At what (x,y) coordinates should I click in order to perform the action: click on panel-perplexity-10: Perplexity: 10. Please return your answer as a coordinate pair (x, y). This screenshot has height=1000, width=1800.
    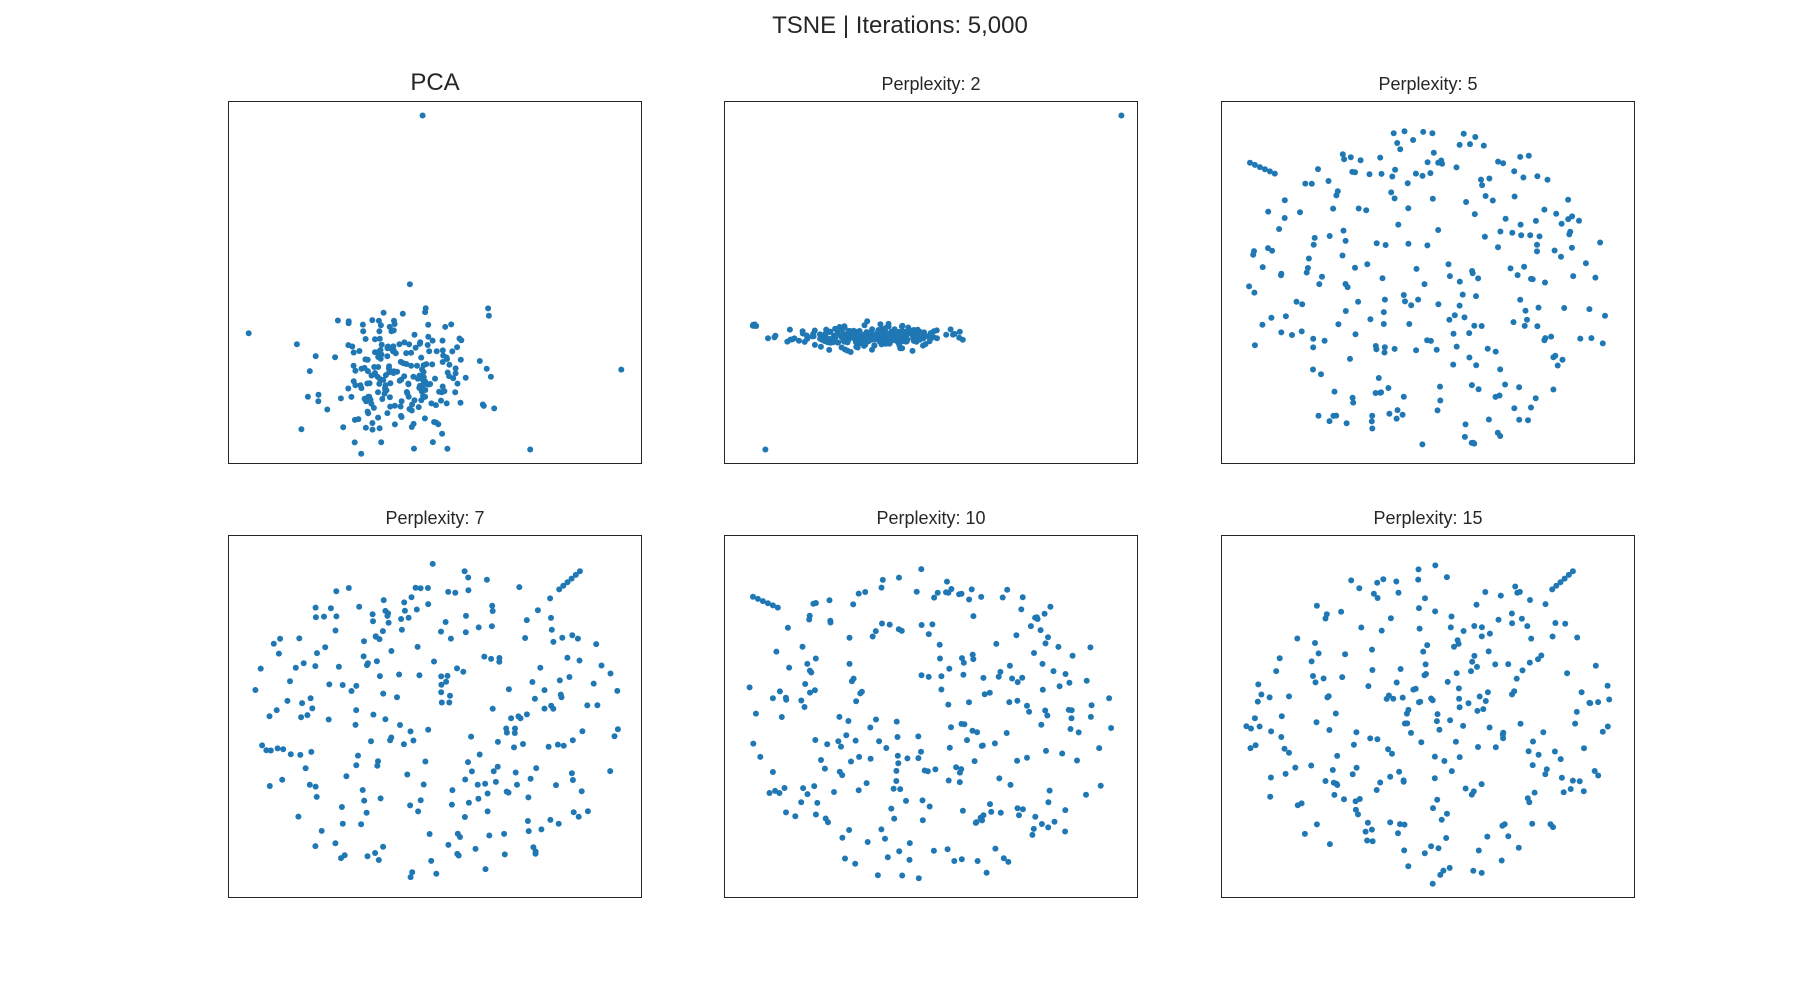
    Looking at the image, I should click on (931, 703).